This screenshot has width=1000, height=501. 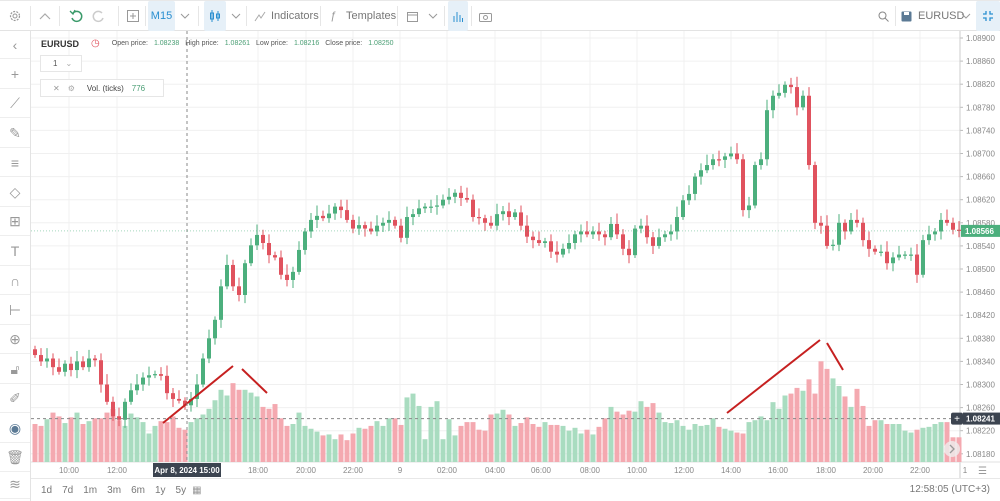 I want to click on trend-line-icon: ⟋, so click(x=15, y=104).